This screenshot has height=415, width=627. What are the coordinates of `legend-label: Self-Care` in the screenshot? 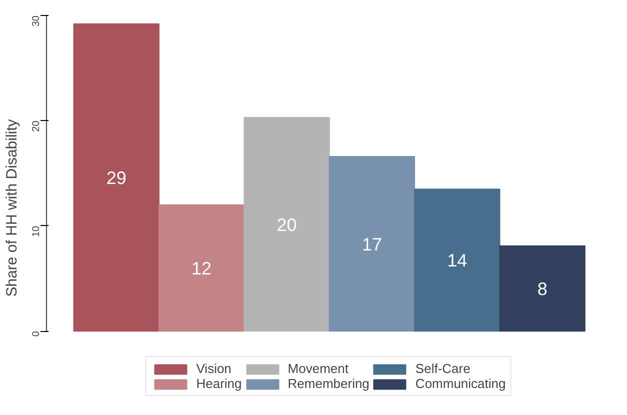 It's located at (442, 368).